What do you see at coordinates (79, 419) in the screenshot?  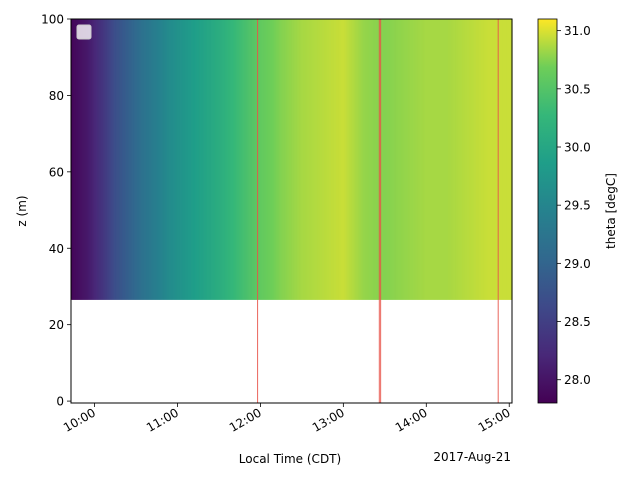 I see `x-tick-label: 10:00` at bounding box center [79, 419].